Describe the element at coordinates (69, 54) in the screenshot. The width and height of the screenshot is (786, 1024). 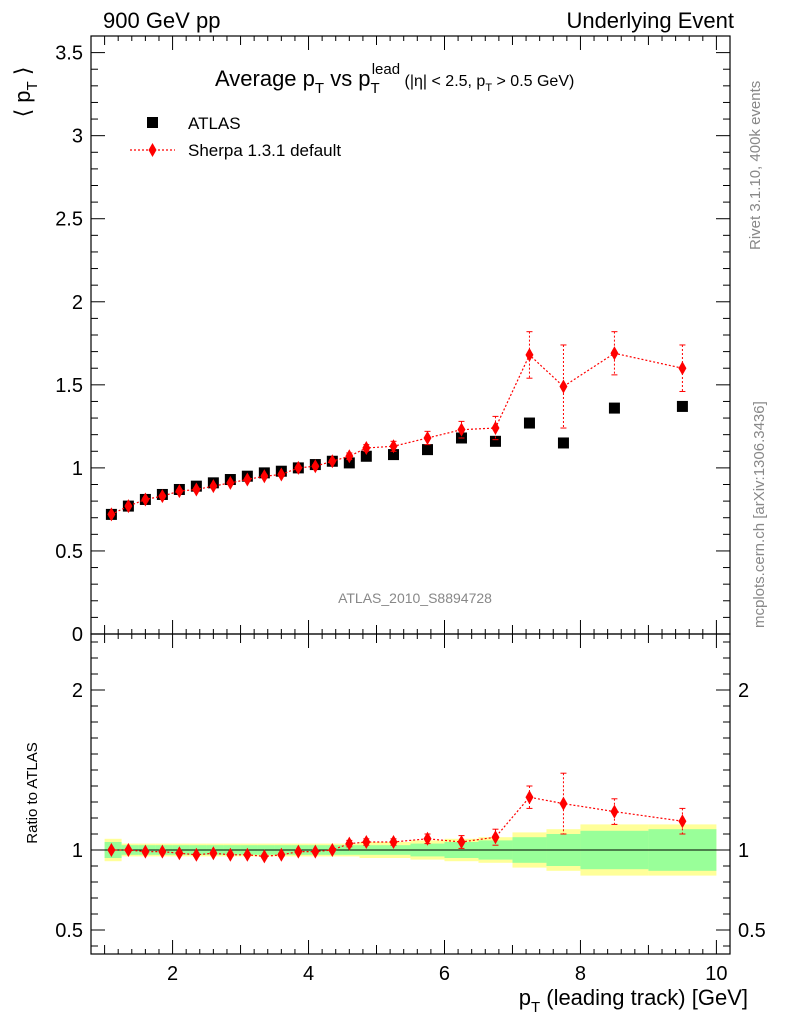
I see `main-y-tick-label: 3.5` at that location.